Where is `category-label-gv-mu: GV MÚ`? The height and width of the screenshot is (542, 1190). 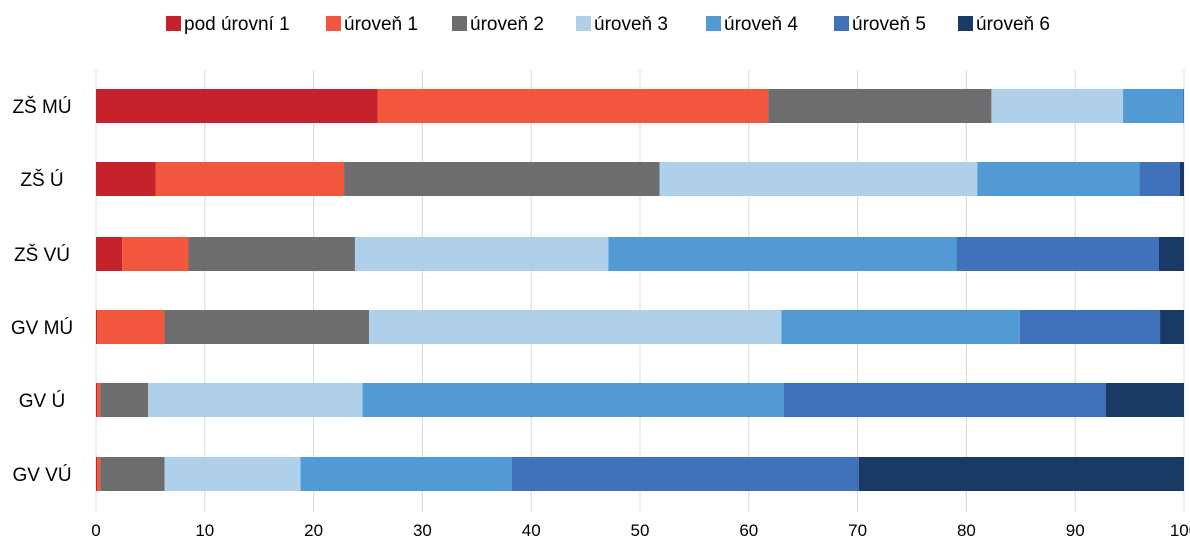 category-label-gv-mu: GV MÚ is located at coordinates (42, 328).